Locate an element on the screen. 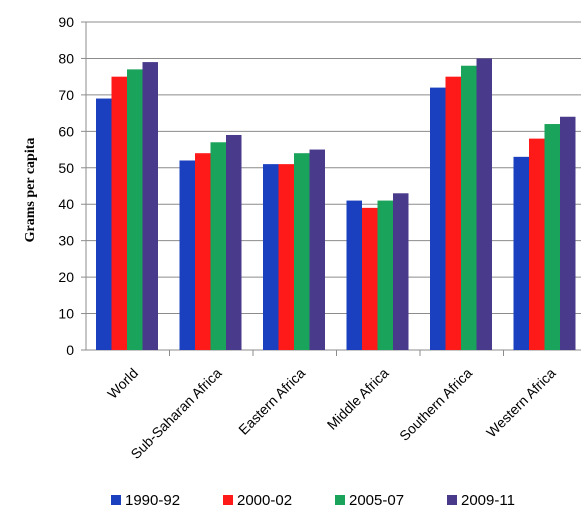 This screenshot has height=524, width=581. x-tick-label: World is located at coordinates (122, 383).